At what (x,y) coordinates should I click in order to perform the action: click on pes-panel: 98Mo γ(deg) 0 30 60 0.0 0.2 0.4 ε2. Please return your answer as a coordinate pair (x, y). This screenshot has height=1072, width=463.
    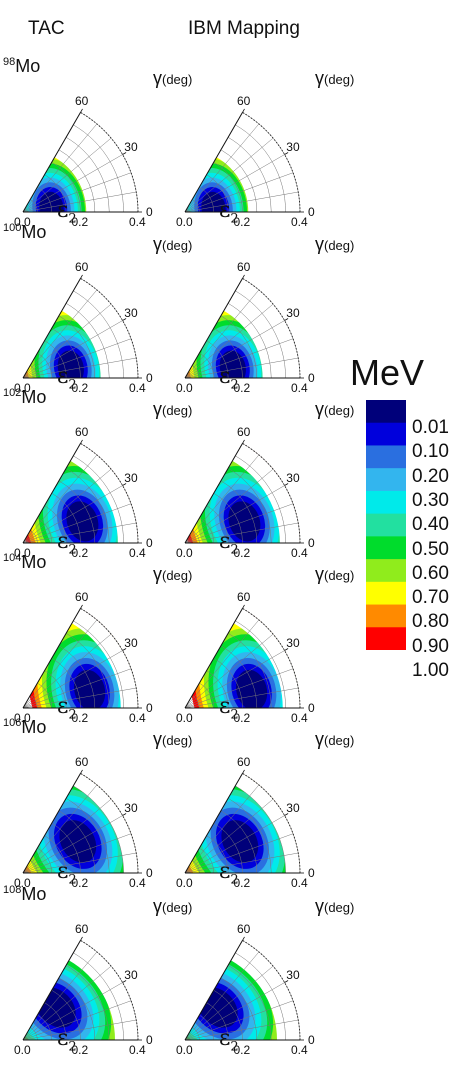
    Looking at the image, I should click on (98, 141).